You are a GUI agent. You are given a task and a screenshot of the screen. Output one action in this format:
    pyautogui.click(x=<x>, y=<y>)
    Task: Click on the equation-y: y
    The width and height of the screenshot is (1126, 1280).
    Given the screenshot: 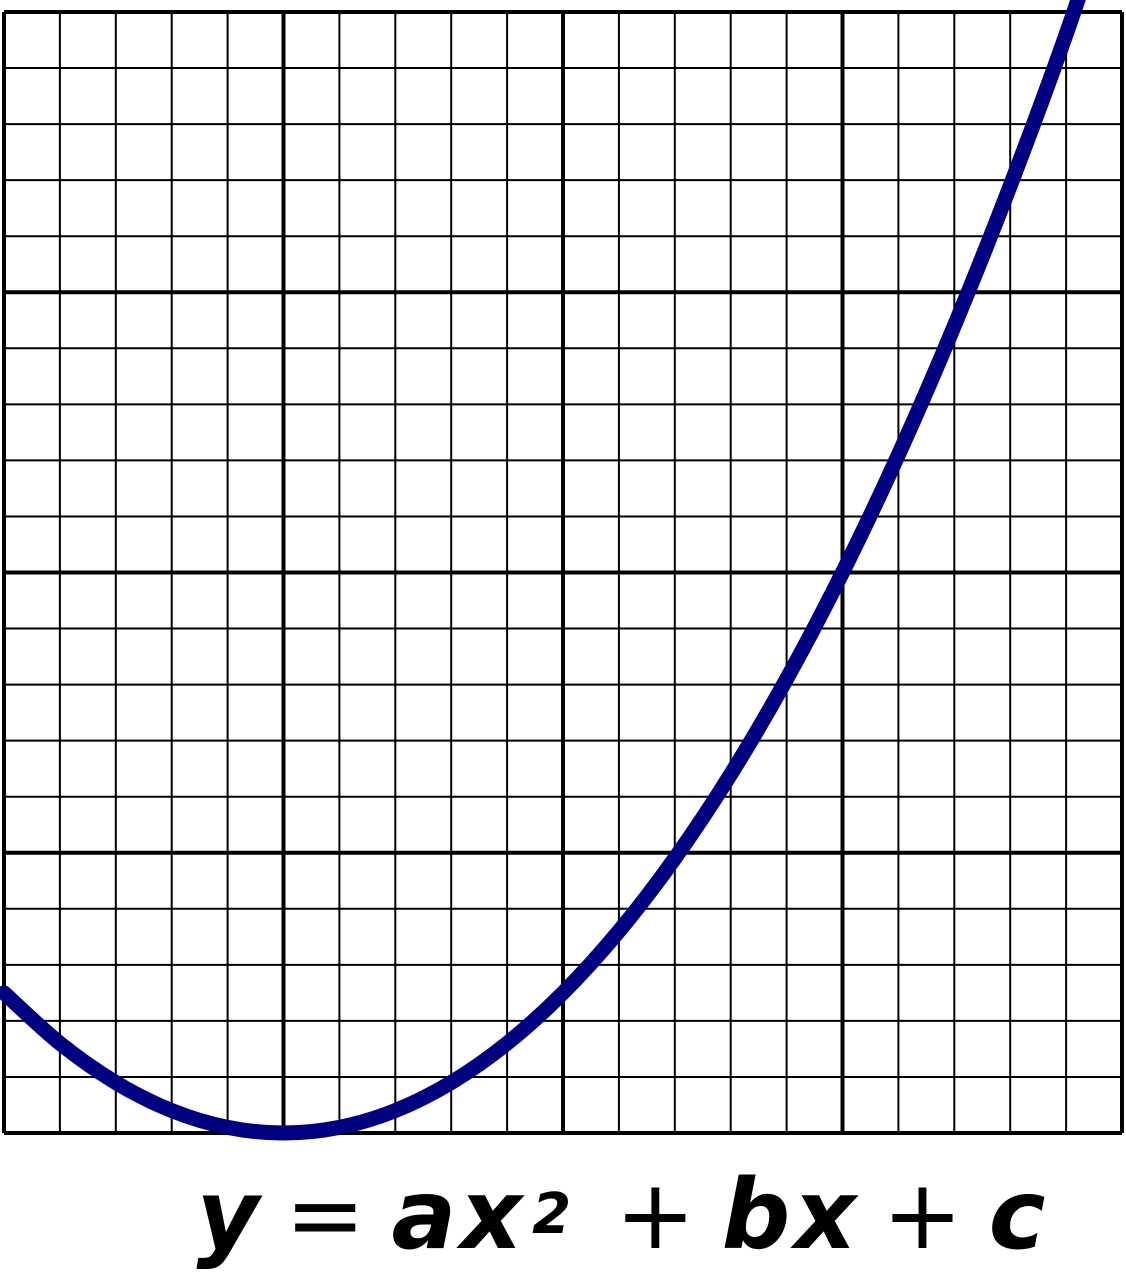 What is the action you would take?
    pyautogui.click(x=230, y=1215)
    